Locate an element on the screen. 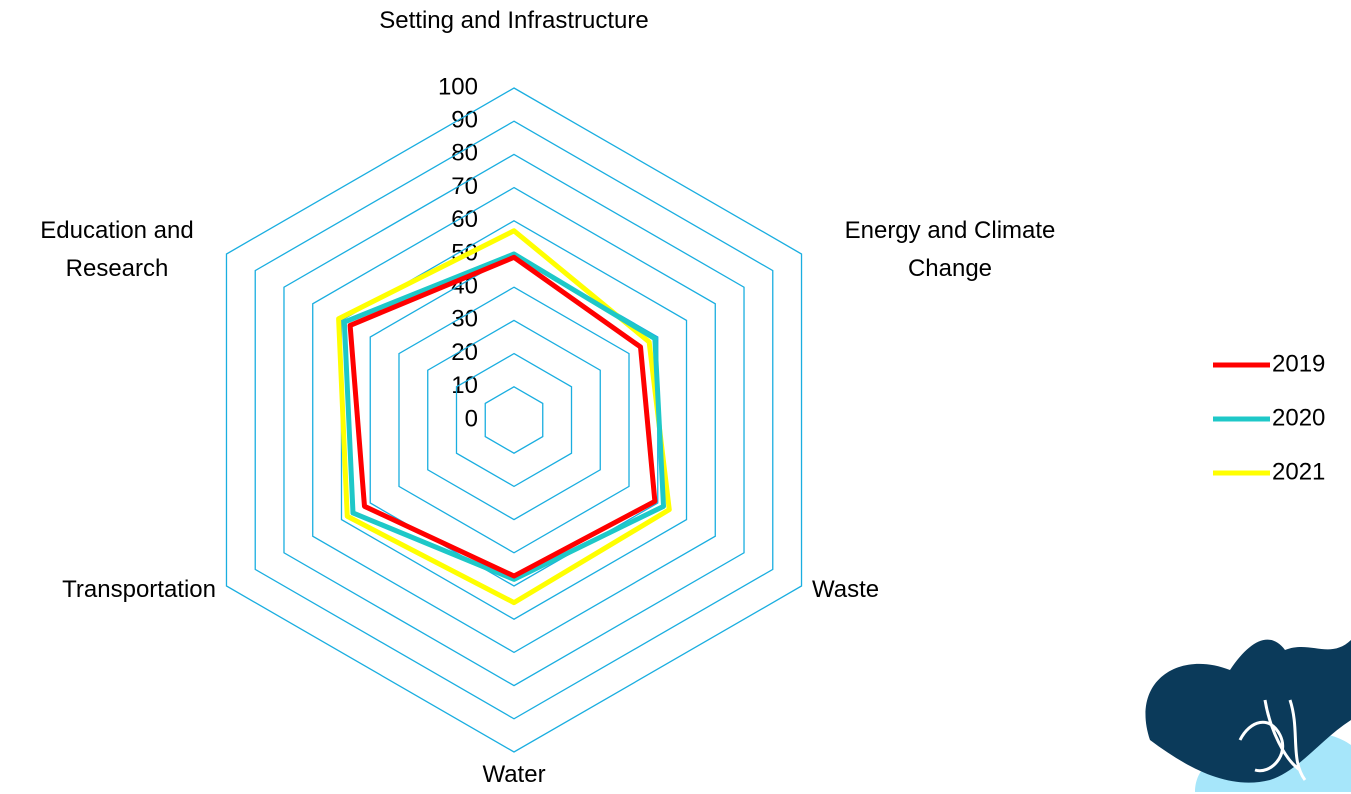 This screenshot has width=1351, height=794. axis-label: Education and Research is located at coordinates (117, 249).